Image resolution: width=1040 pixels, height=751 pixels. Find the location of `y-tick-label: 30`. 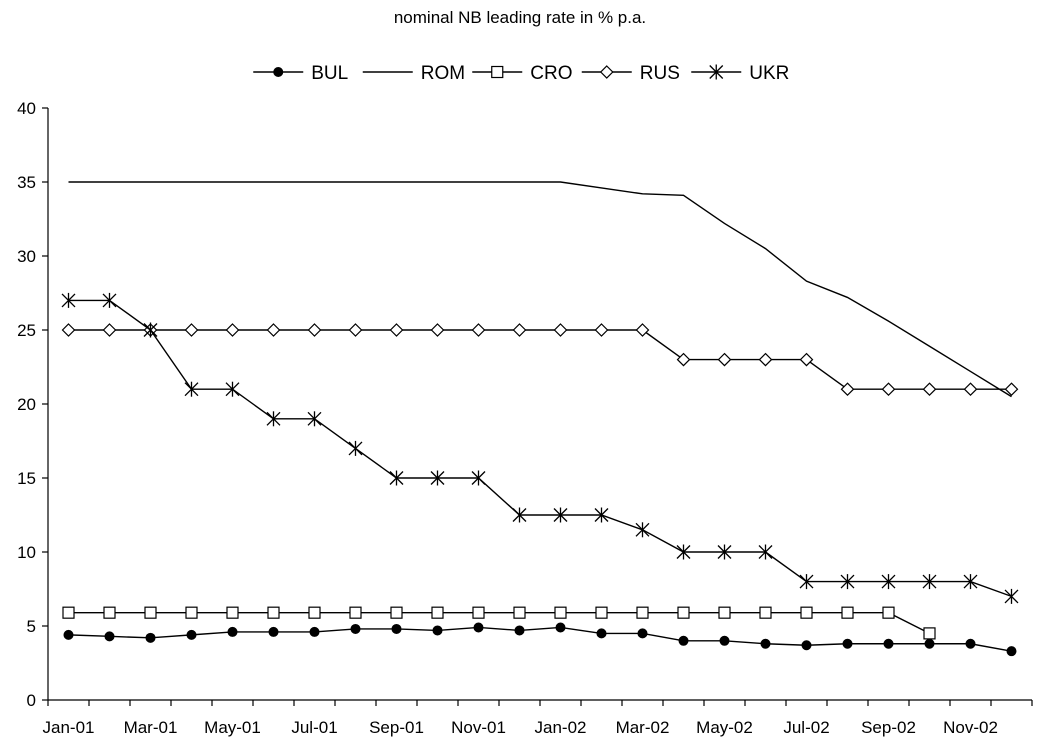

y-tick-label: 30 is located at coordinates (26, 256).